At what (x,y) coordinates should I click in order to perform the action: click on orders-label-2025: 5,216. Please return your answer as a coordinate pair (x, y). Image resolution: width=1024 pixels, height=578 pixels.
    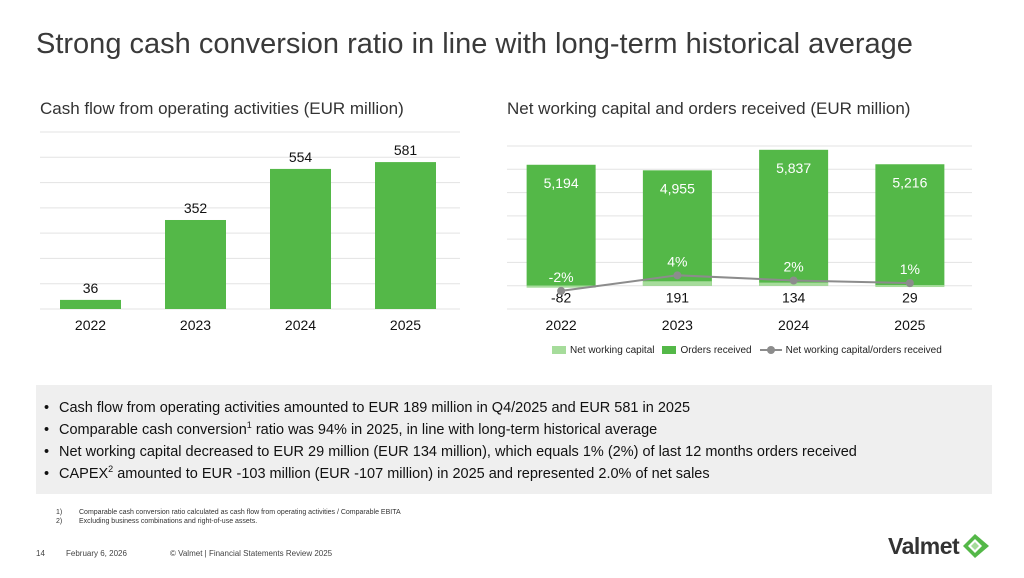
    Looking at the image, I should click on (909, 182).